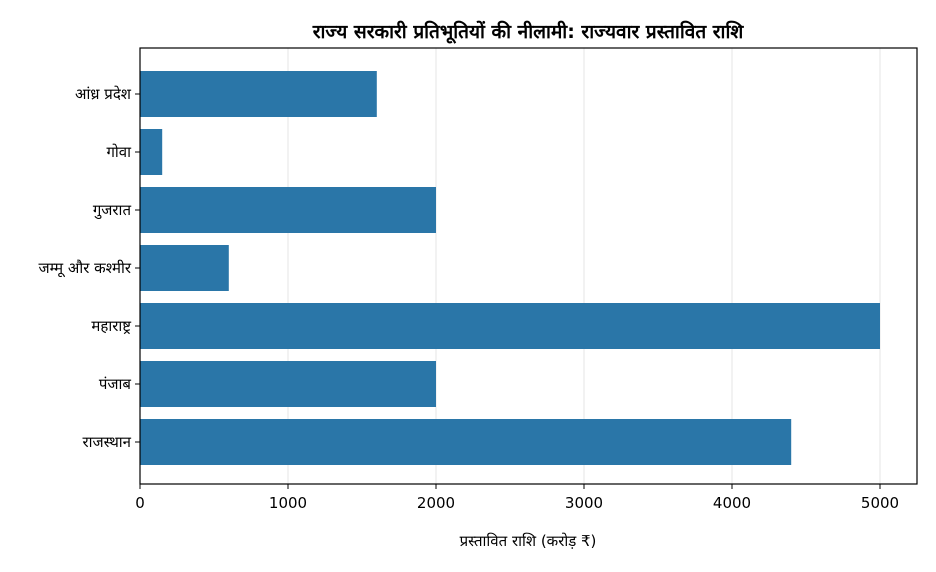 The height and width of the screenshot is (572, 936). Describe the element at coordinates (528, 541) in the screenshot. I see `x-axis-label: प्रस्तावित राशि (करोड़ ₹)` at that location.